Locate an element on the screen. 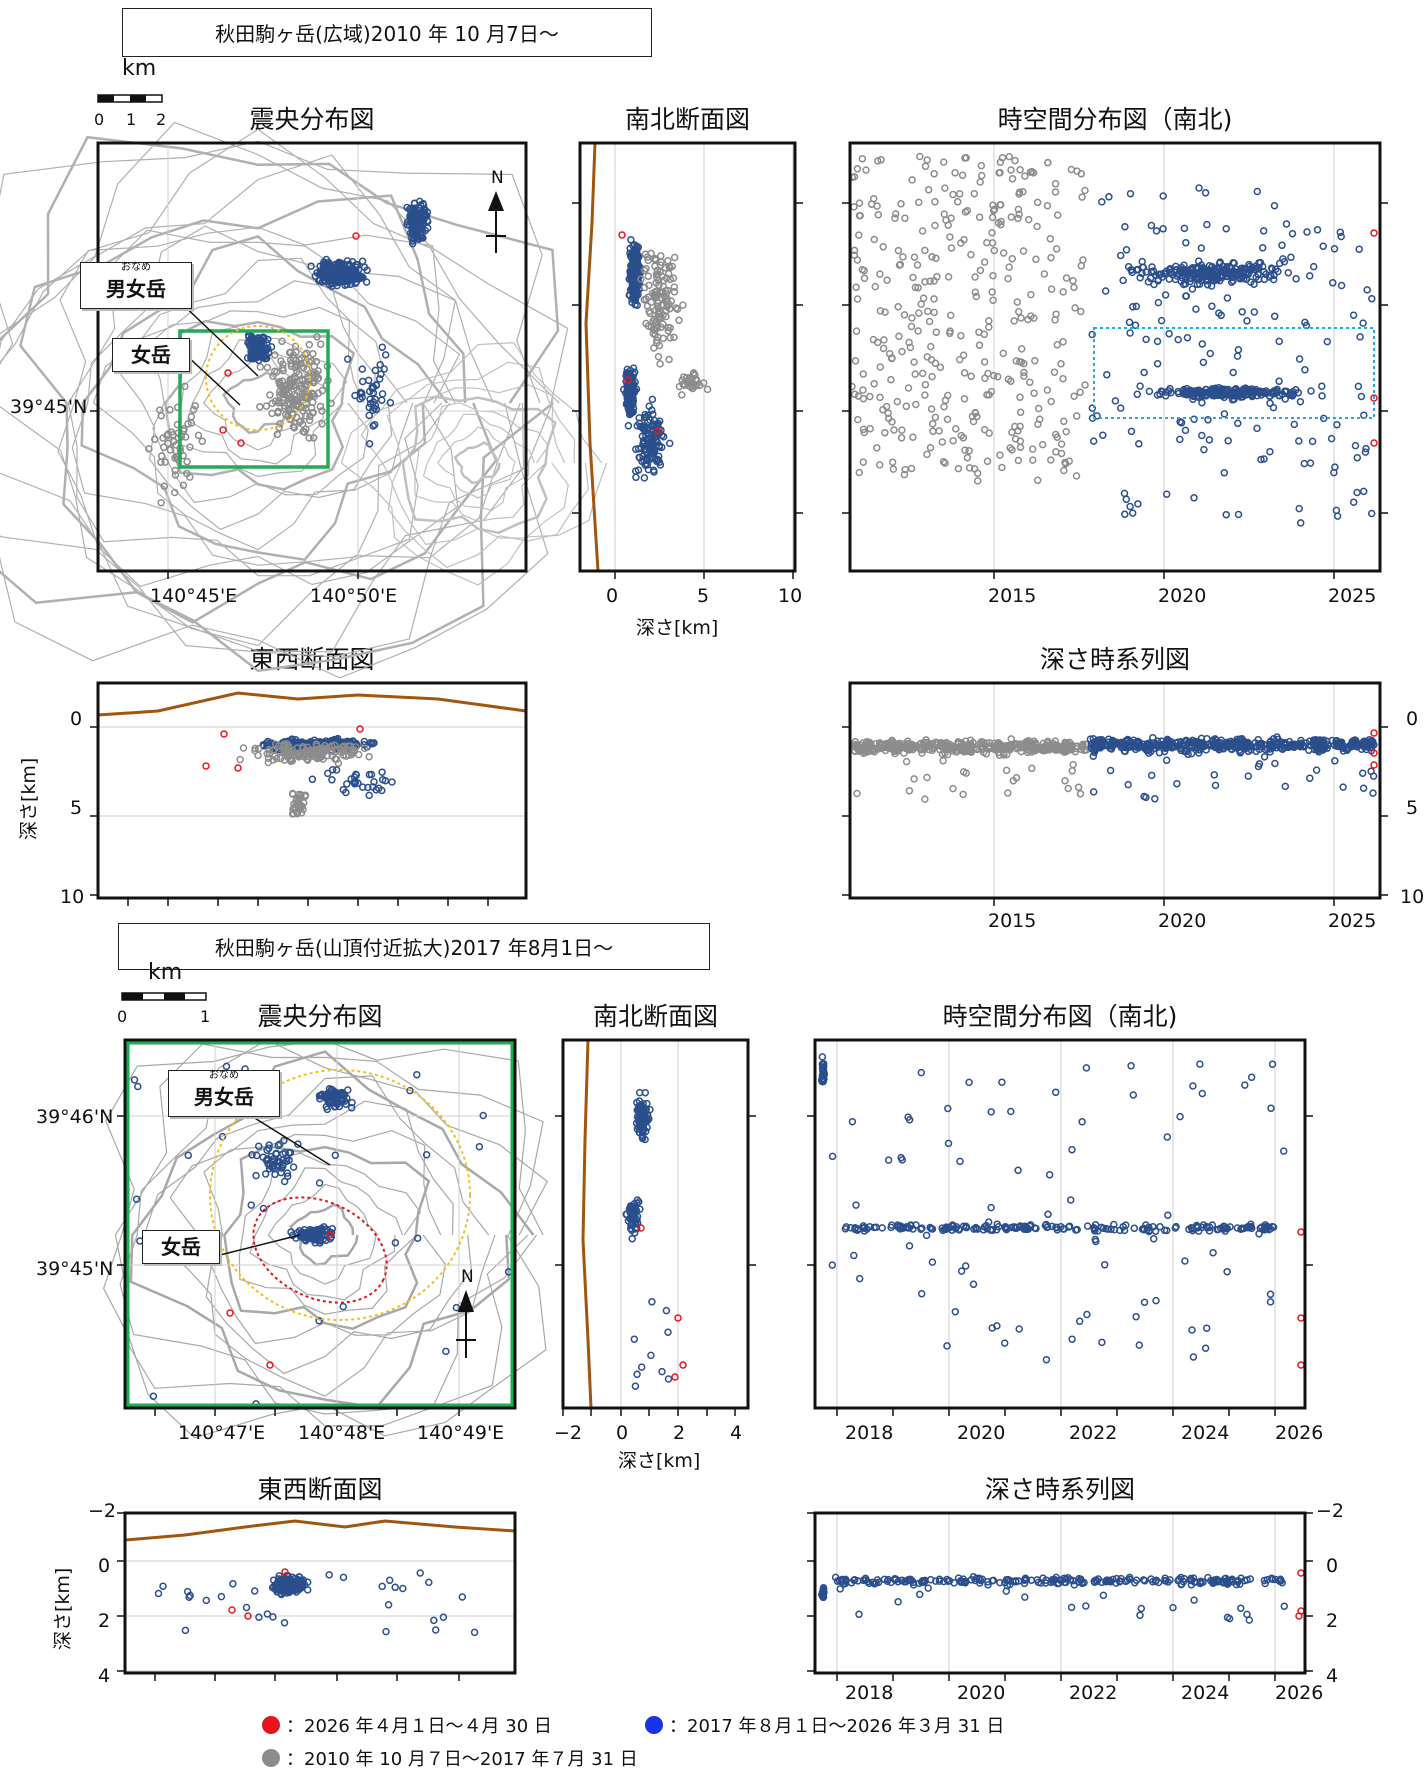 The height and width of the screenshot is (1791, 1428). callout-line is located at coordinates (287, 1138).